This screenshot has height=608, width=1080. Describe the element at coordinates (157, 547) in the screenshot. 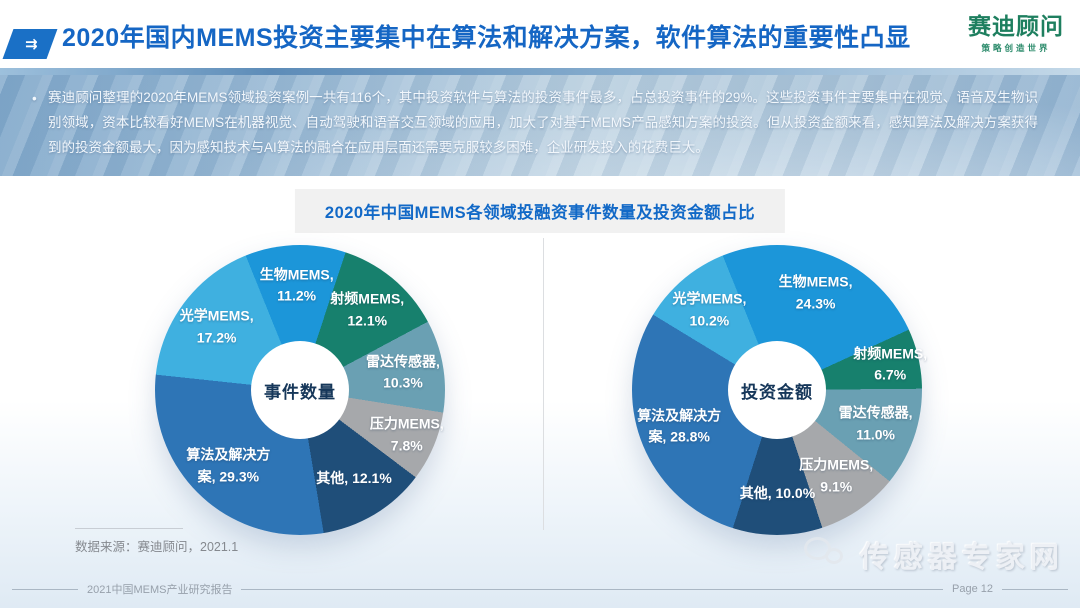

I see `source-text: 数据来源：赛迪顾问，2021.1` at that location.